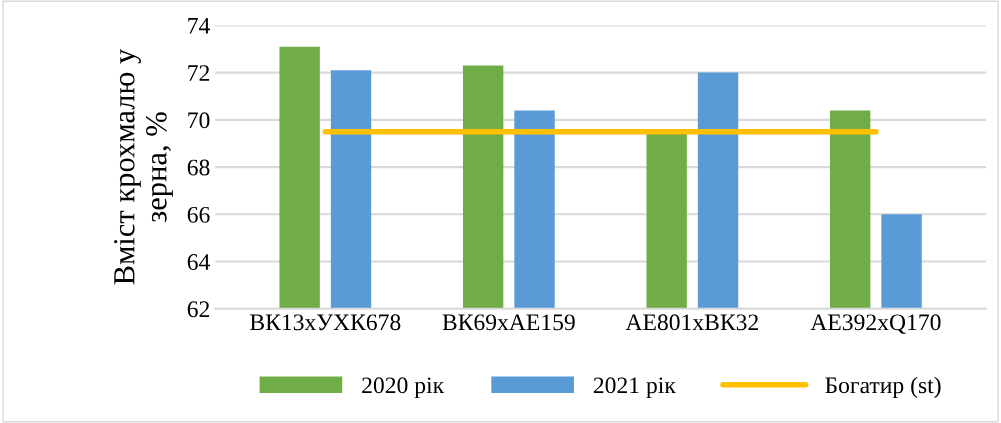 The image size is (1001, 423). I want to click on legend-label: 2020 рік, so click(403, 388).